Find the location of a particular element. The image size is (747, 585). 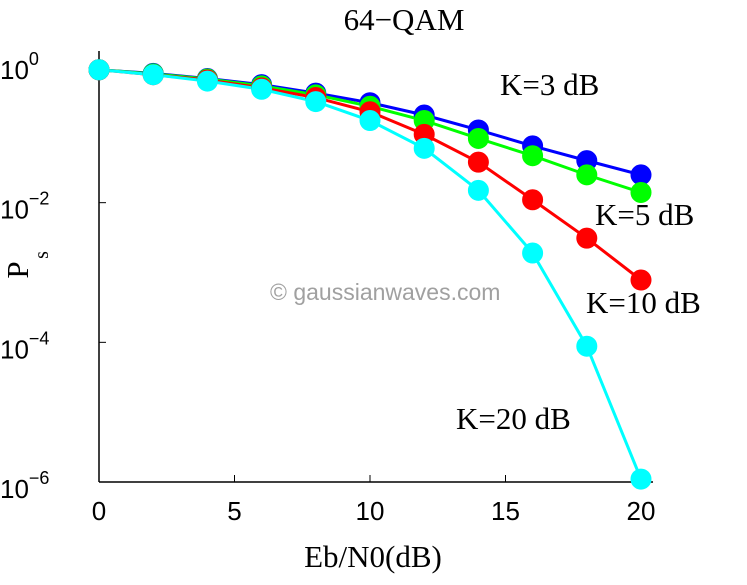

x-tick-label: 10 is located at coordinates (370, 511).